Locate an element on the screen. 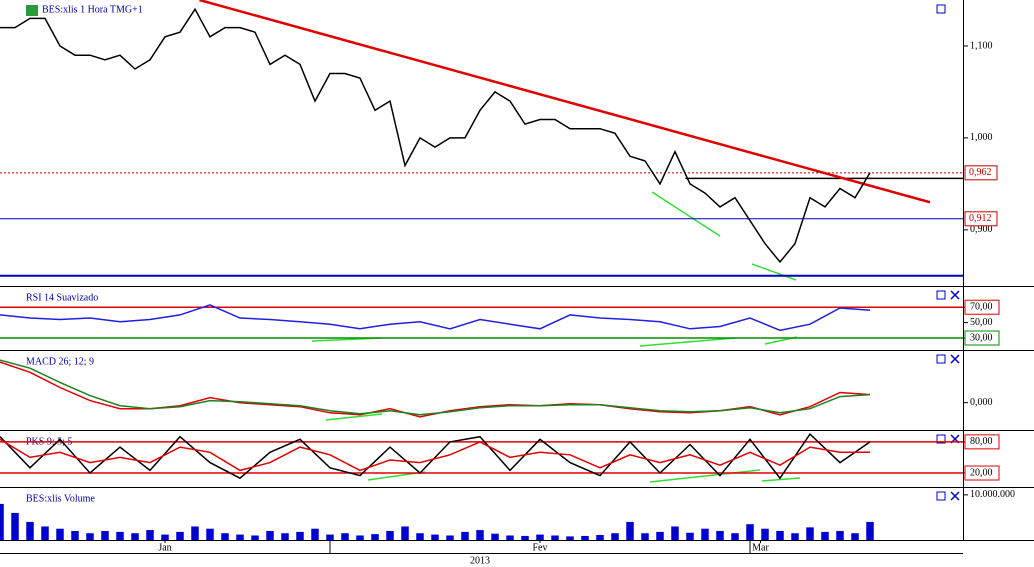 Image resolution: width=1034 pixels, height=567 pixels. x-tick-label: Jan is located at coordinates (164, 547).